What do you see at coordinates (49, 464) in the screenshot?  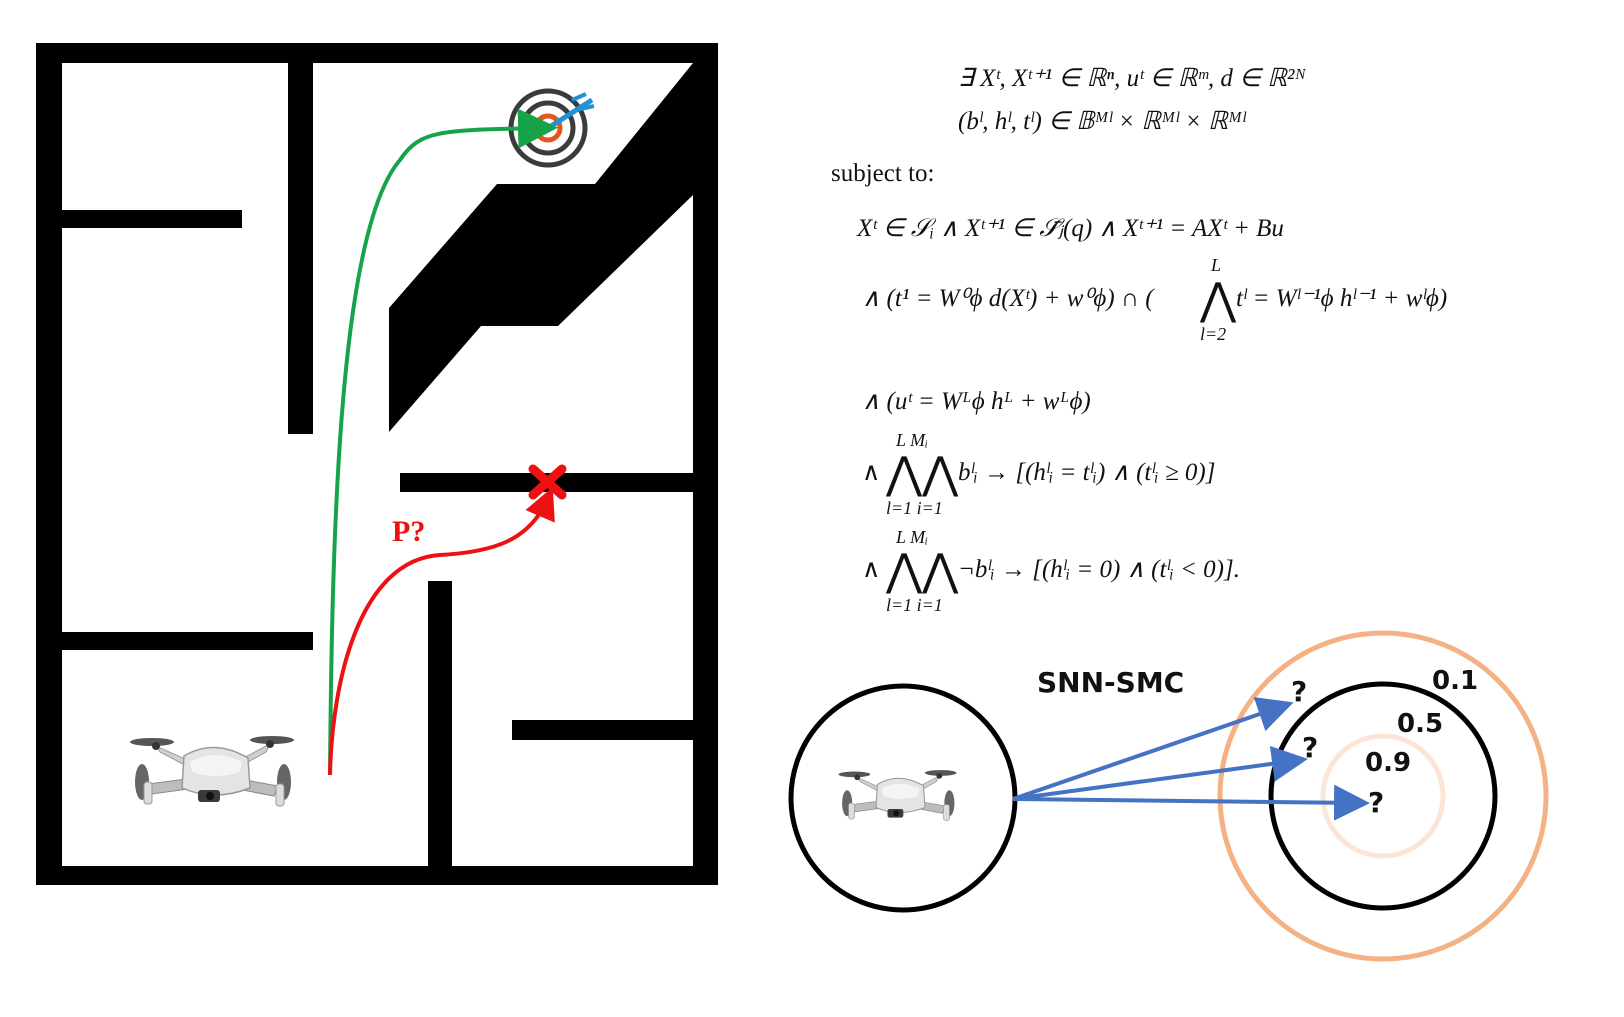 I see `maze-wall-left` at bounding box center [49, 464].